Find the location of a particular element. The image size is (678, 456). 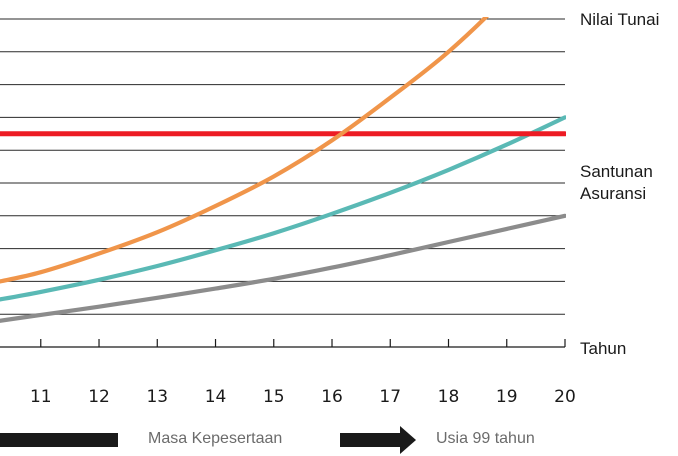

santunan-label-line2: Asuransi is located at coordinates (613, 193).